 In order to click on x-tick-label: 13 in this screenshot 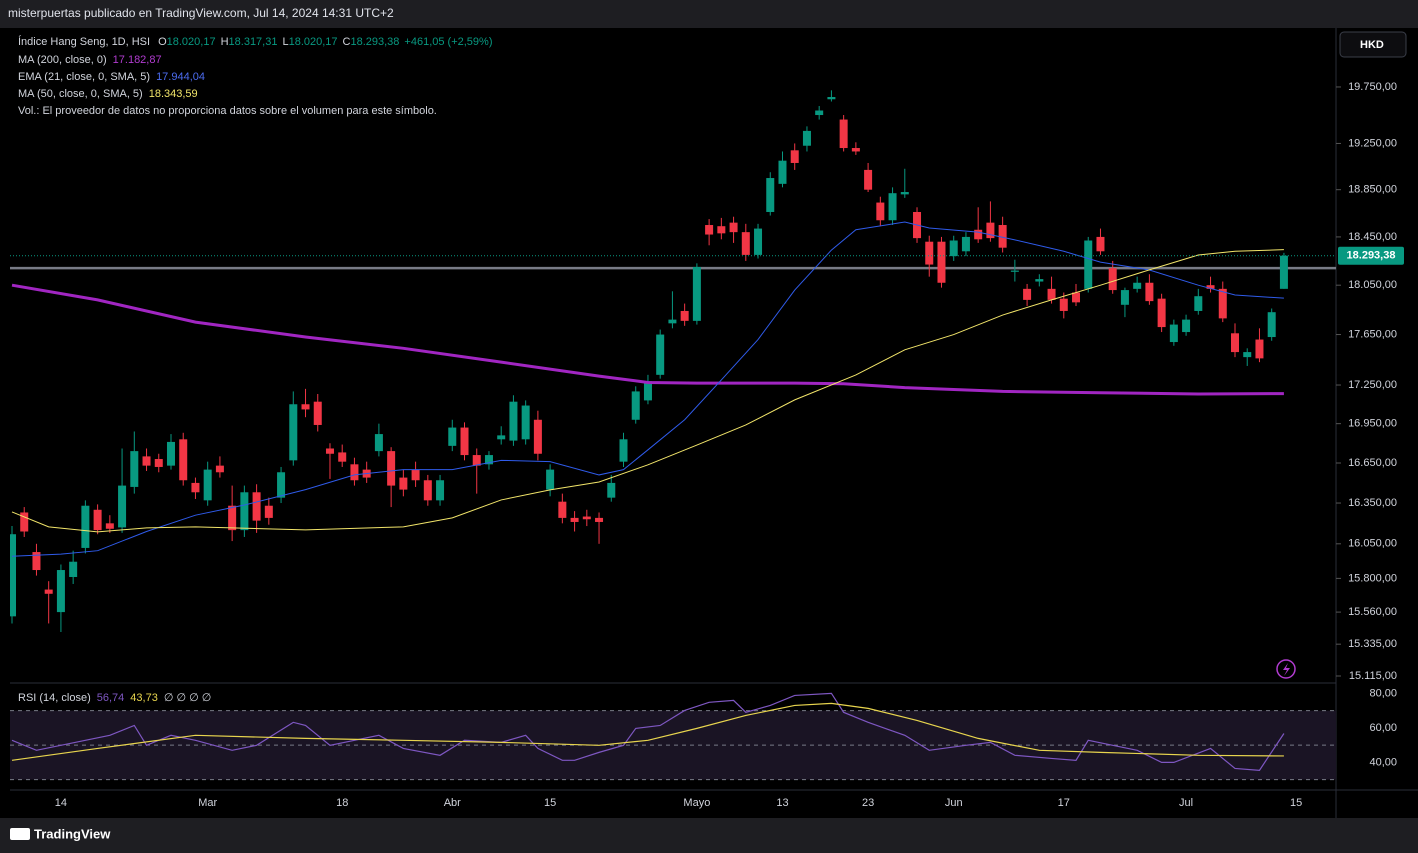, I will do `click(782, 803)`.